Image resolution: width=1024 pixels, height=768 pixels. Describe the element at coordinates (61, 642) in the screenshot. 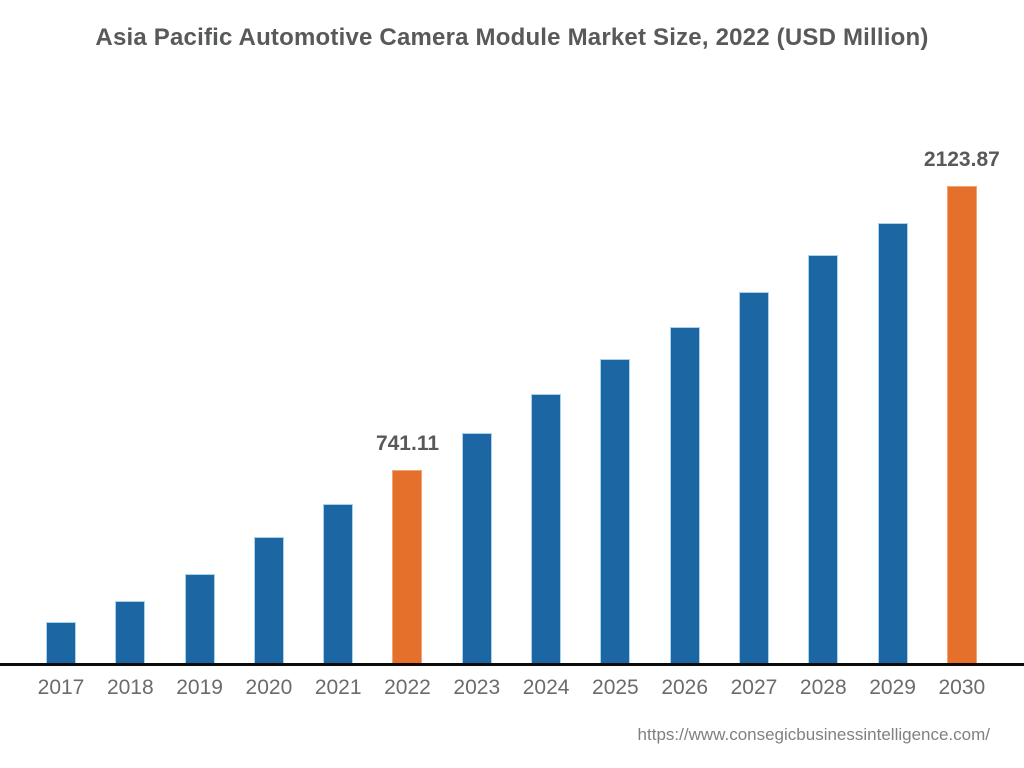

I see `bar-2017` at that location.